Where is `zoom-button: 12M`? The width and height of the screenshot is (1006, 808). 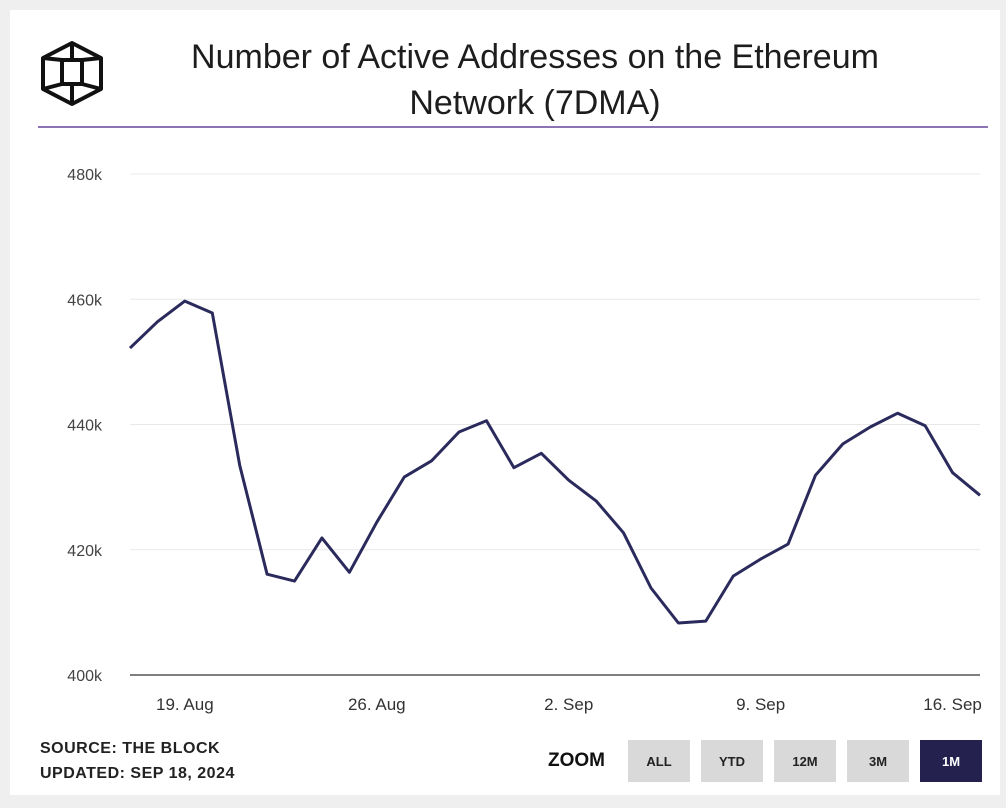 zoom-button: 12M is located at coordinates (805, 761).